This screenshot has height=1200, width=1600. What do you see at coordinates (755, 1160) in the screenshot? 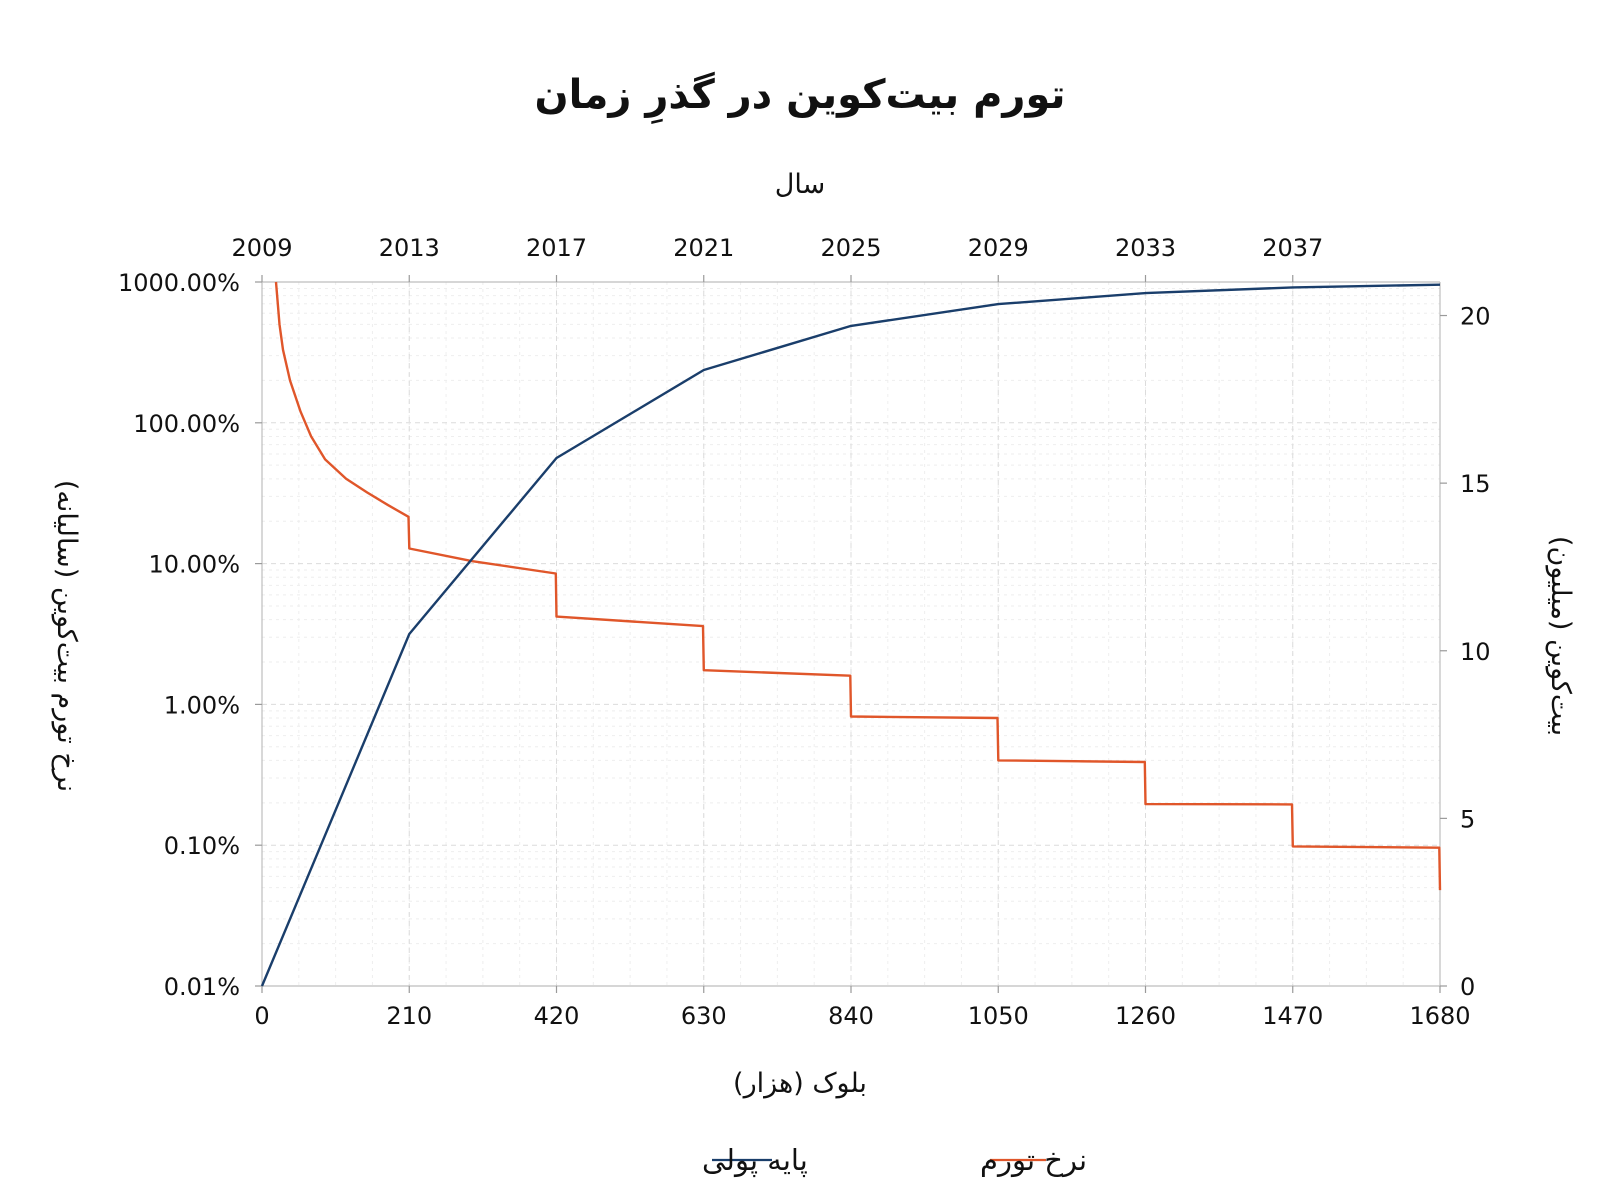
I see `legend-label-money-supply: پایه پولی` at bounding box center [755, 1160].